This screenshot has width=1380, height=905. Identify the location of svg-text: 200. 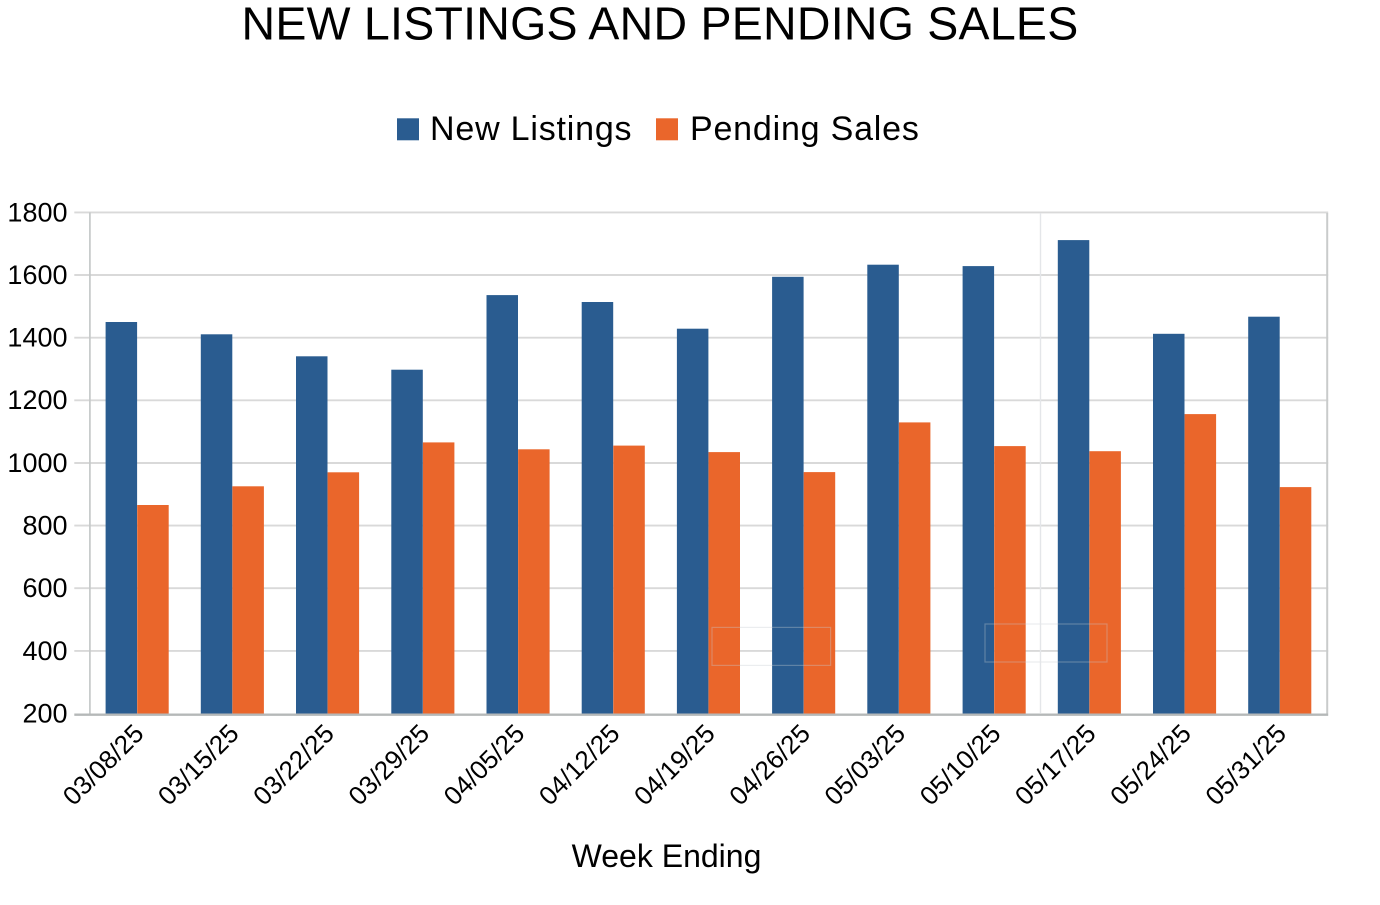
(44, 713).